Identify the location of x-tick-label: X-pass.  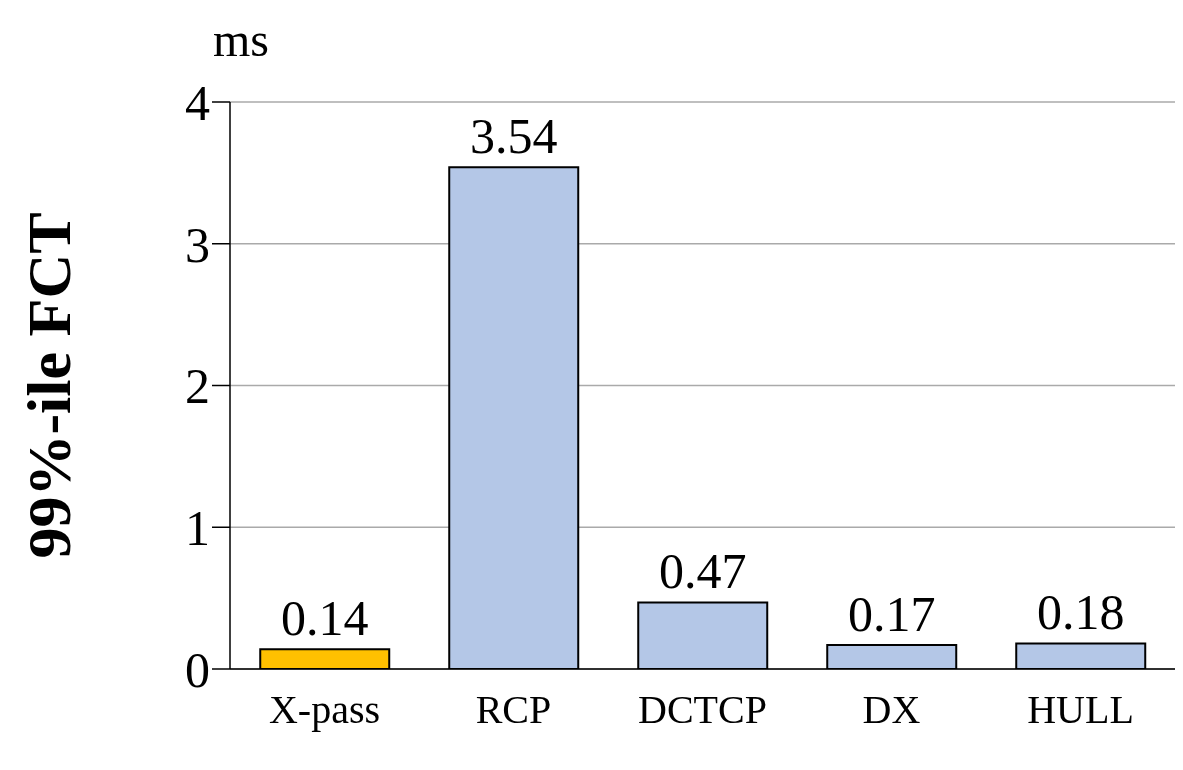
(324, 710).